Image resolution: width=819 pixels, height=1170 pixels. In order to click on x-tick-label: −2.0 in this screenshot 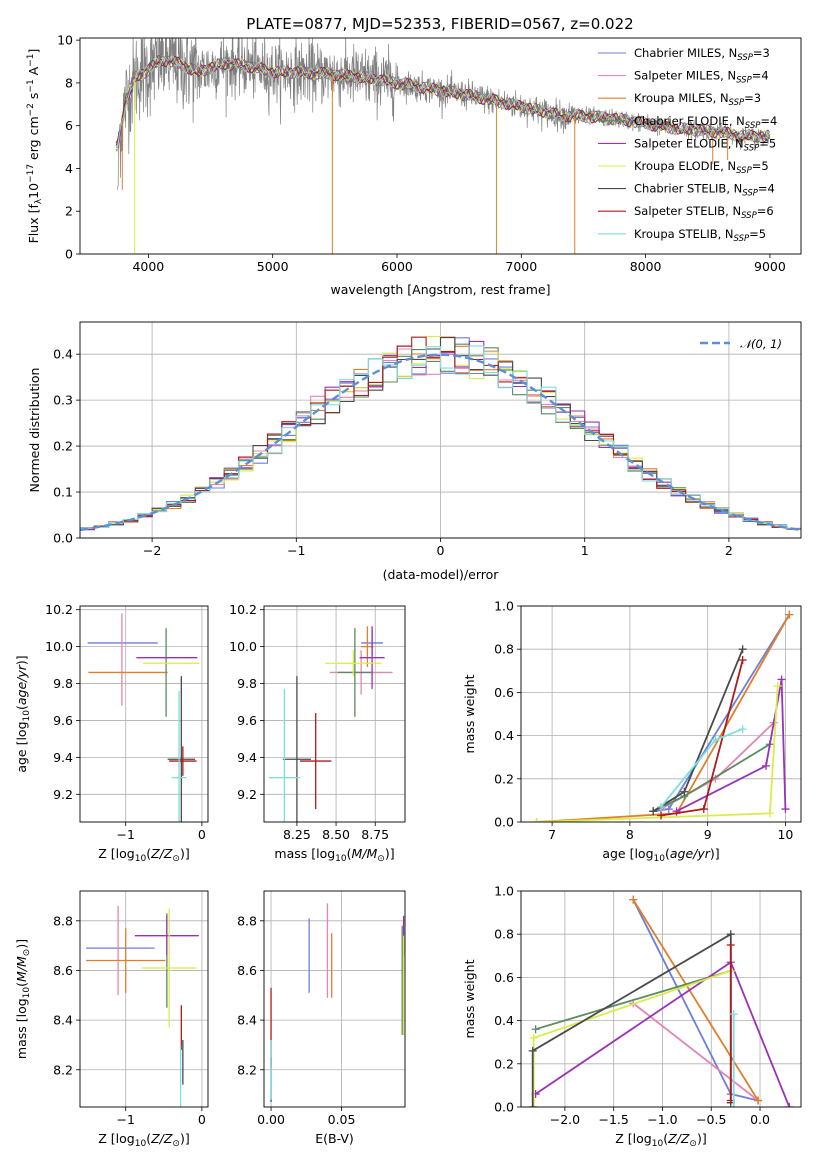, I will do `click(565, 1119)`.